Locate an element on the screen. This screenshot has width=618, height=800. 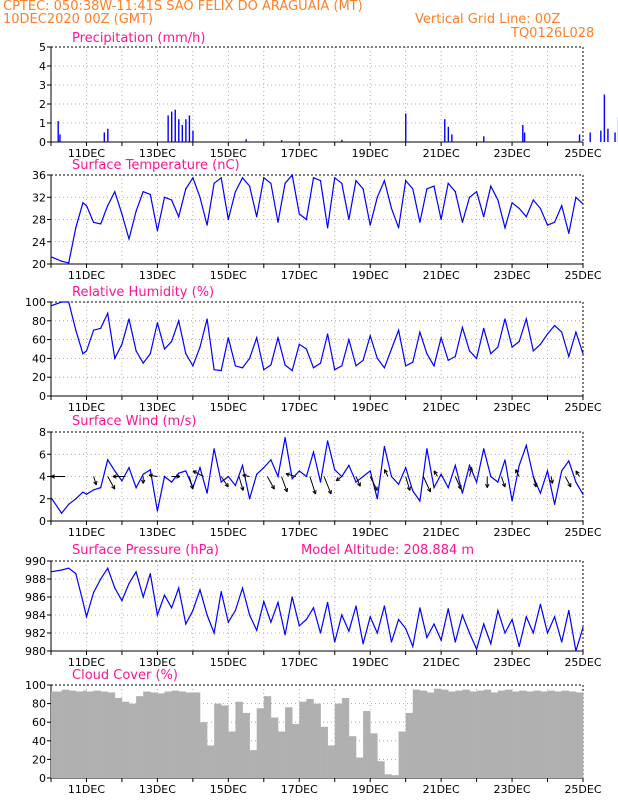
x-tick-label: 17DEC is located at coordinates (299, 275).